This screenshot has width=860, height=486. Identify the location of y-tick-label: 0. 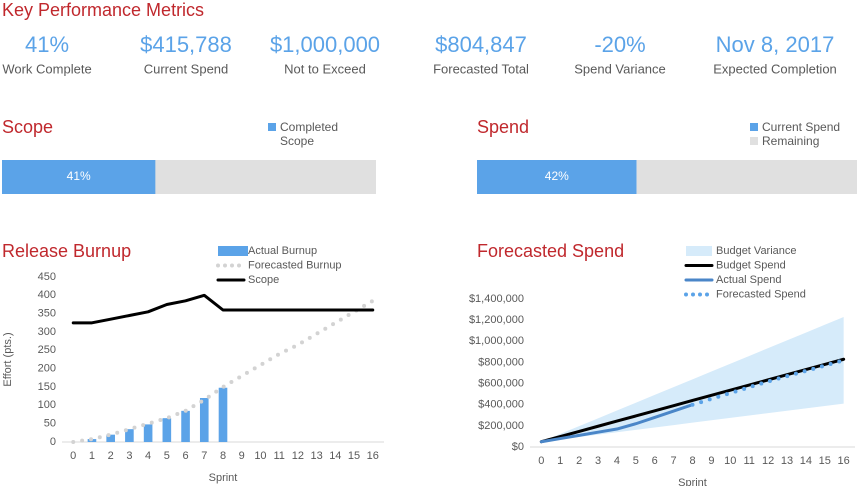
(53, 442).